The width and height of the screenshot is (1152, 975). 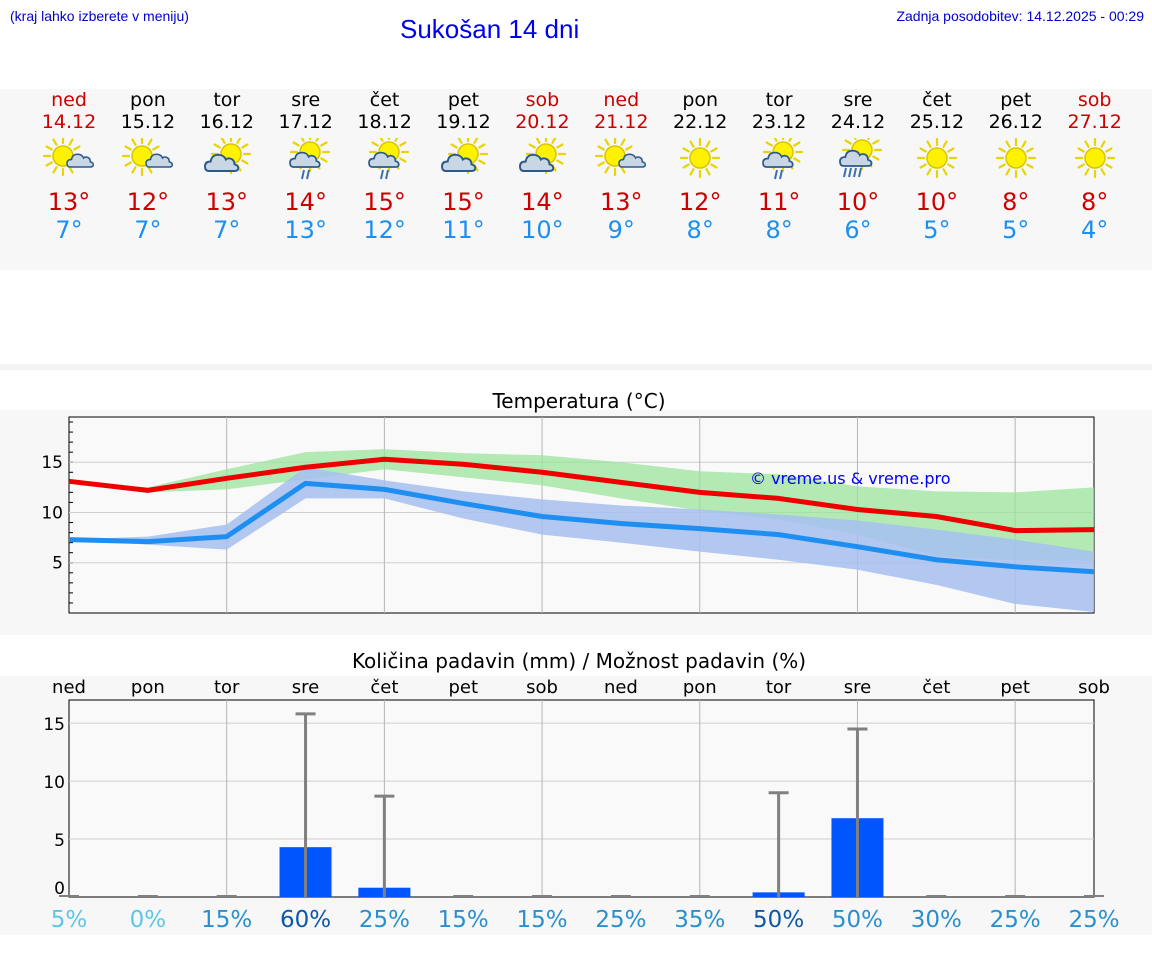 I want to click on day-forecast: čet 25.12 10° 5°, so click(x=937, y=166).